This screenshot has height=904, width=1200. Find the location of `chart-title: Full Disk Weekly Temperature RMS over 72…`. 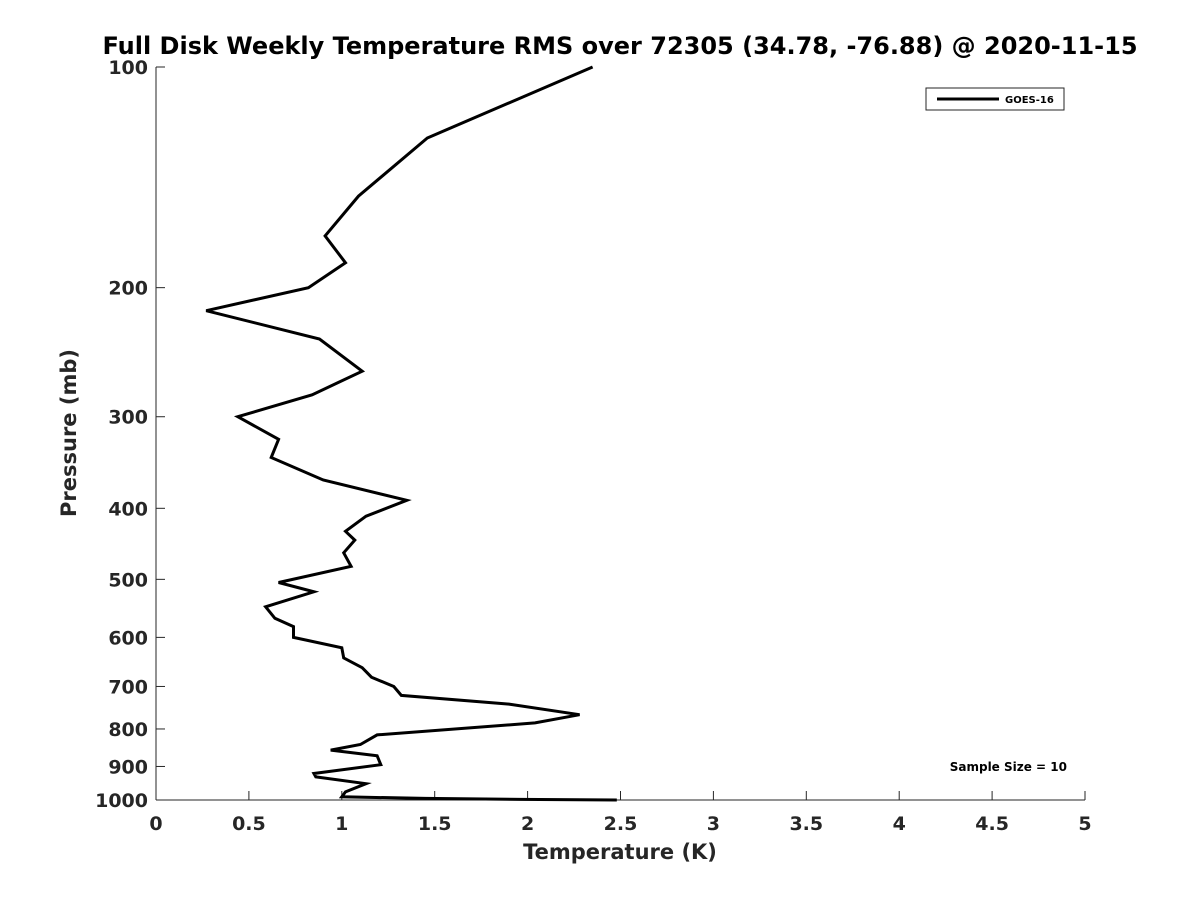

chart-title: Full Disk Weekly Temperature RMS over 72… is located at coordinates (619, 46).